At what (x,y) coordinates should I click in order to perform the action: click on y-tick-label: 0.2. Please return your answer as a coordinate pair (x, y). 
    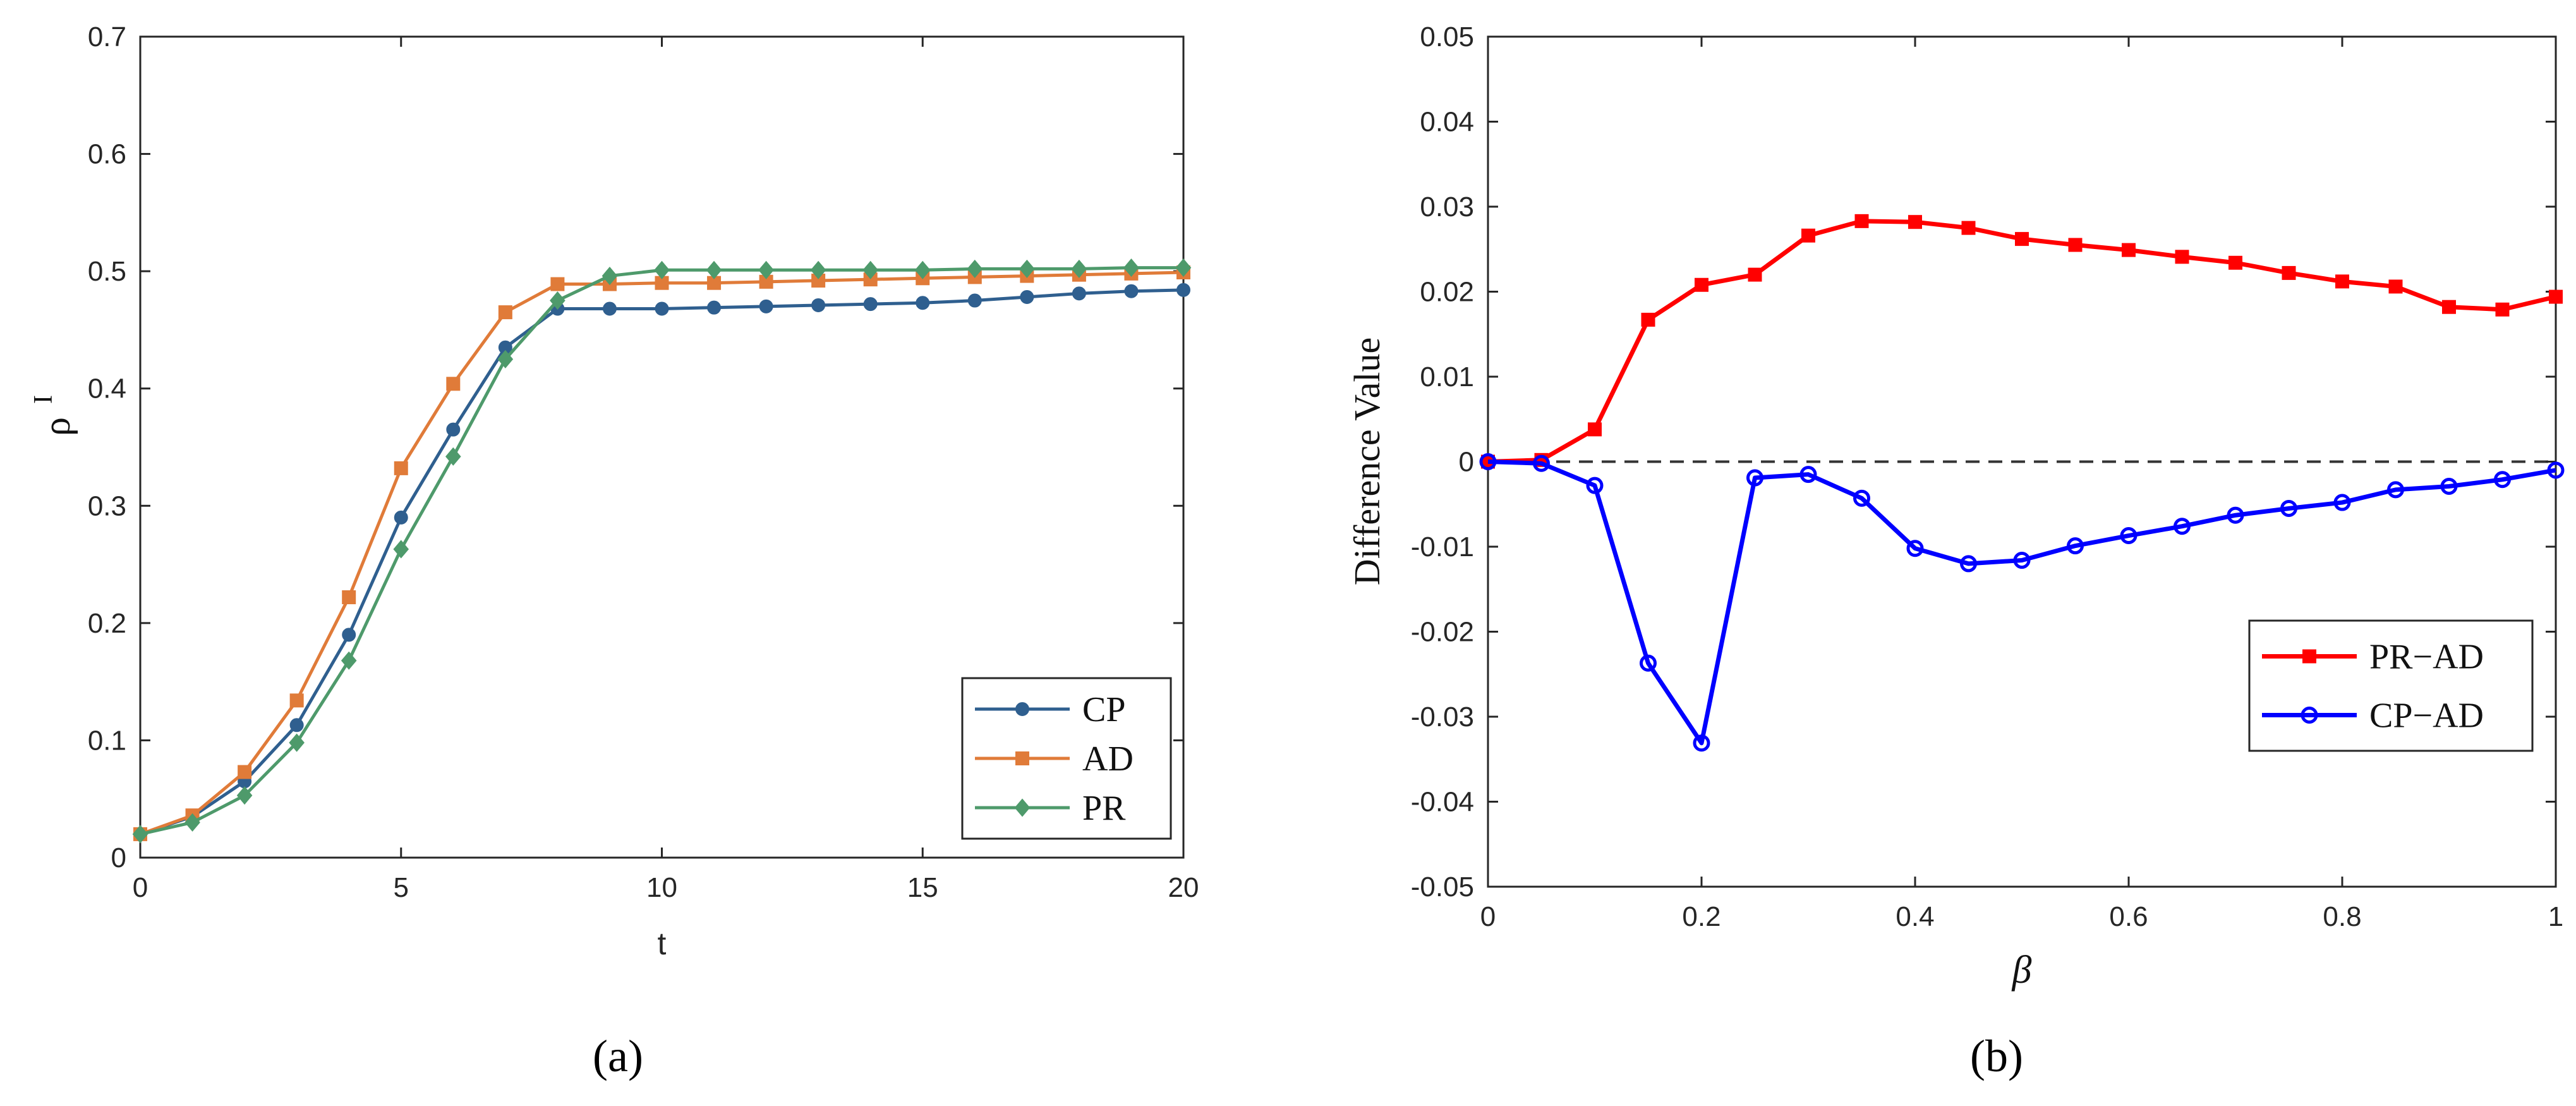
    Looking at the image, I should click on (107, 623).